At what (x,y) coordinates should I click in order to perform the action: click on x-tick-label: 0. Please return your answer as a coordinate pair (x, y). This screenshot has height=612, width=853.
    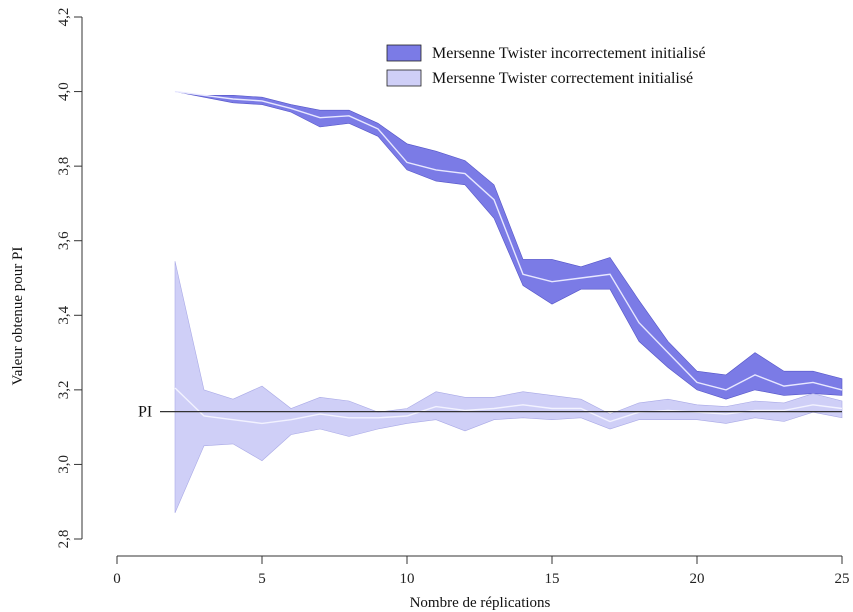
    Looking at the image, I should click on (117, 579).